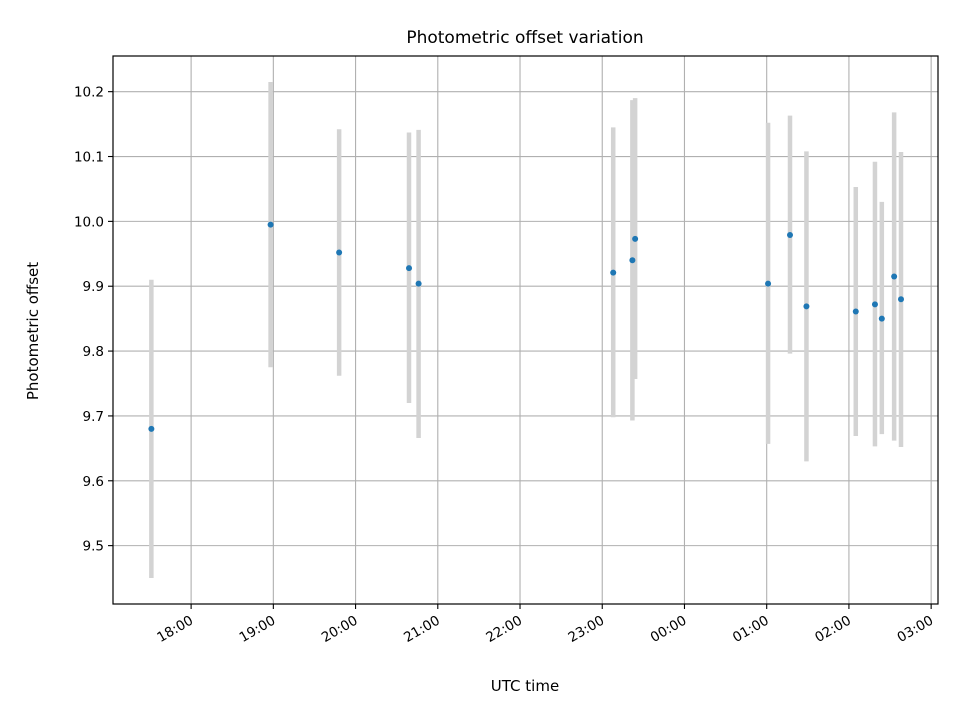 This screenshot has height=720, width=960. What do you see at coordinates (525, 686) in the screenshot?
I see `x-axis-label: UTC time` at bounding box center [525, 686].